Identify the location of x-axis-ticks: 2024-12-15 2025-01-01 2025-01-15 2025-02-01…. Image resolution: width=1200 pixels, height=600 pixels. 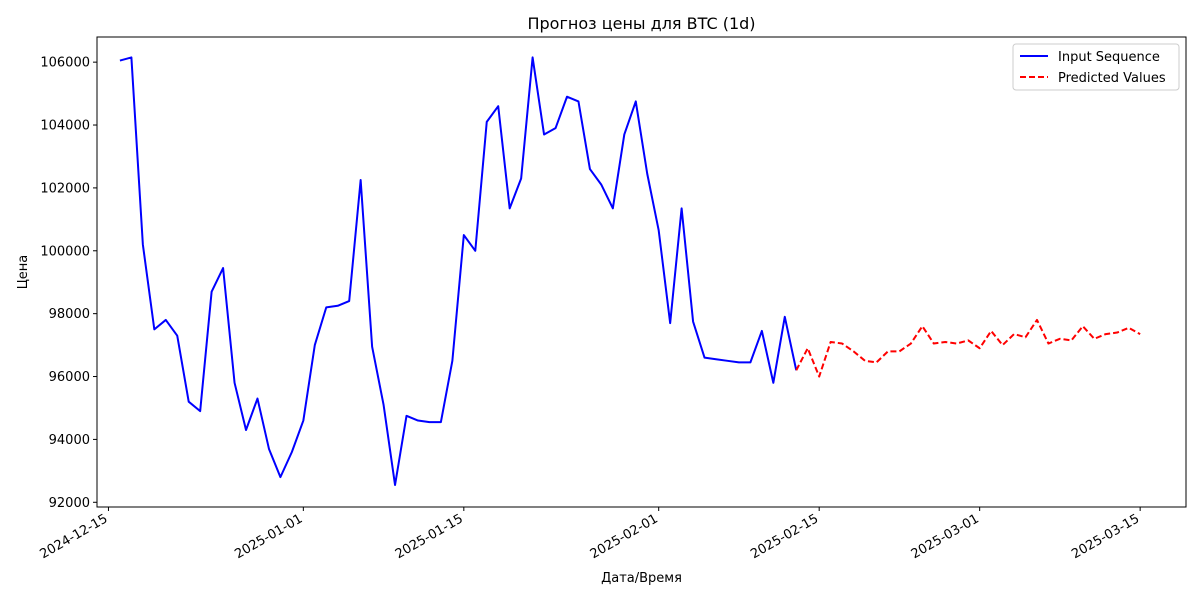
(590, 534).